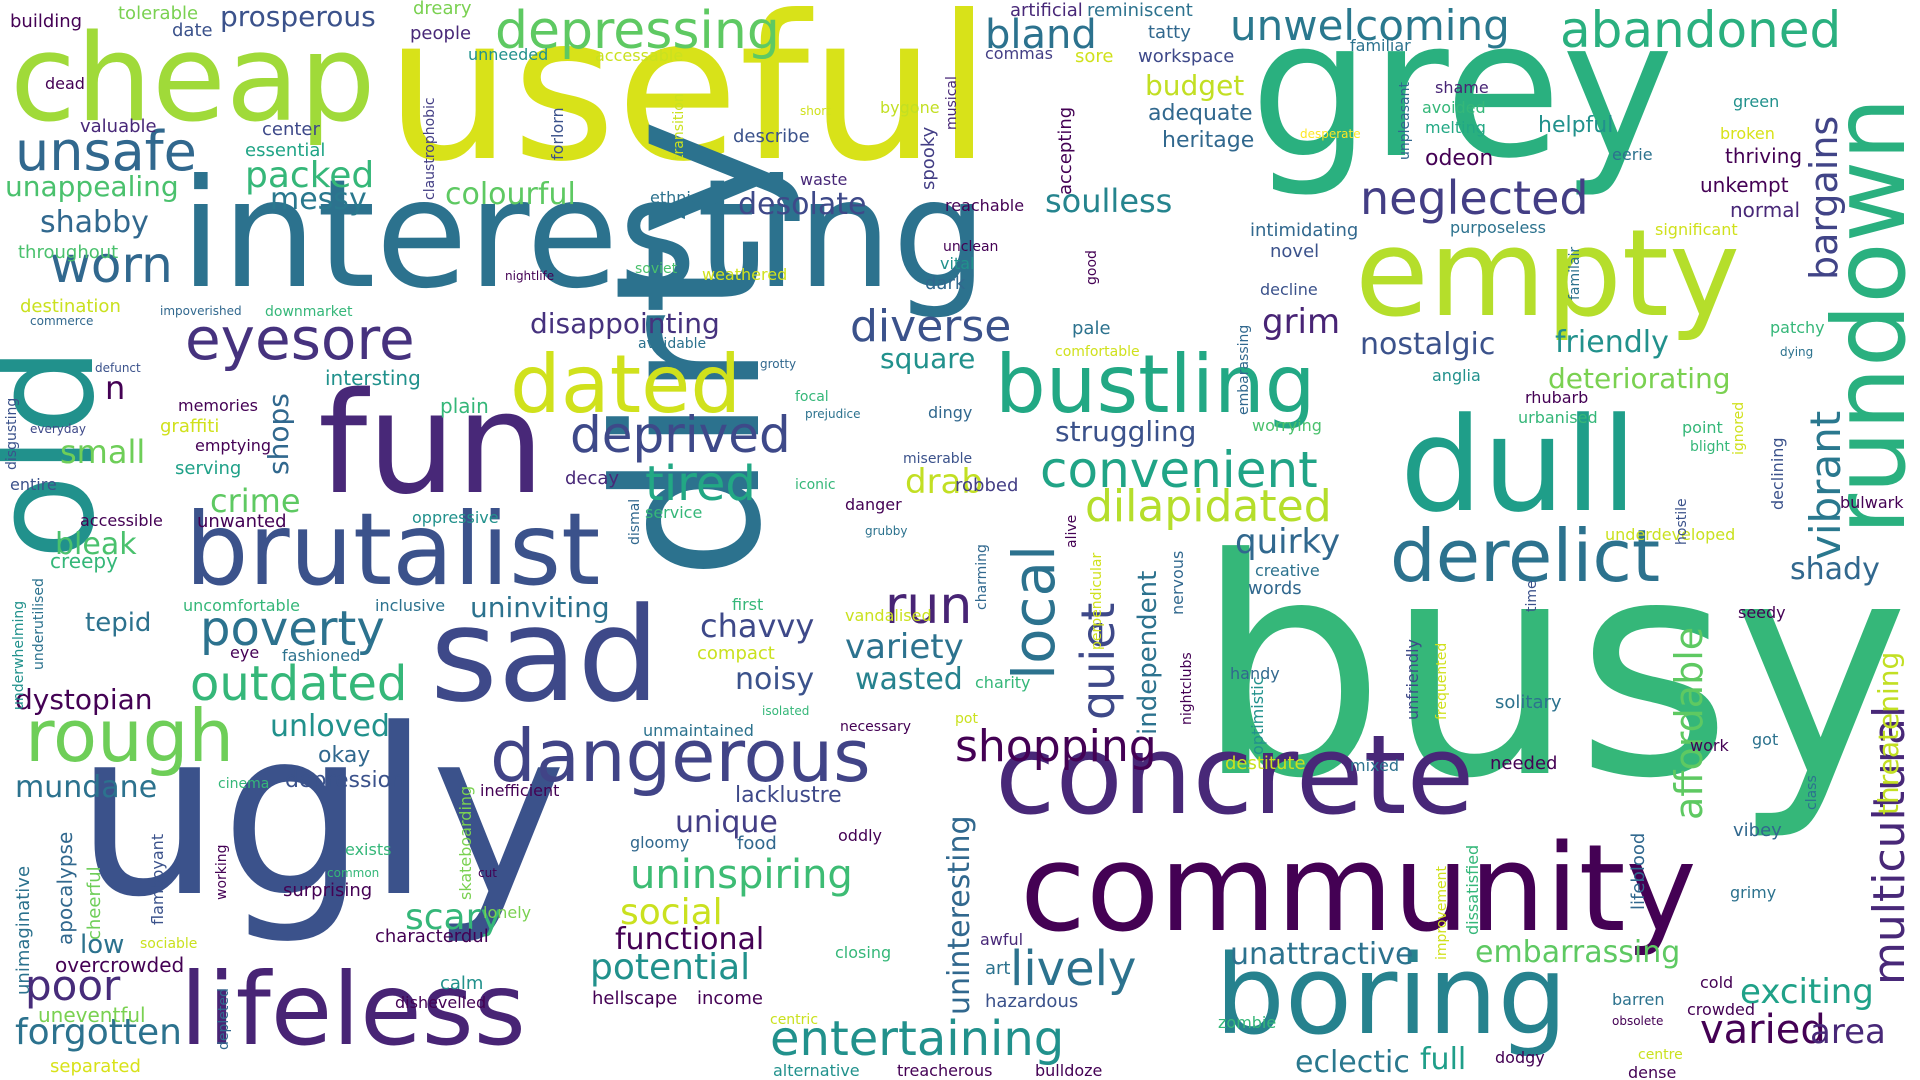 This screenshot has height=1080, width=1920. I want to click on word-tired: tired, so click(700, 484).